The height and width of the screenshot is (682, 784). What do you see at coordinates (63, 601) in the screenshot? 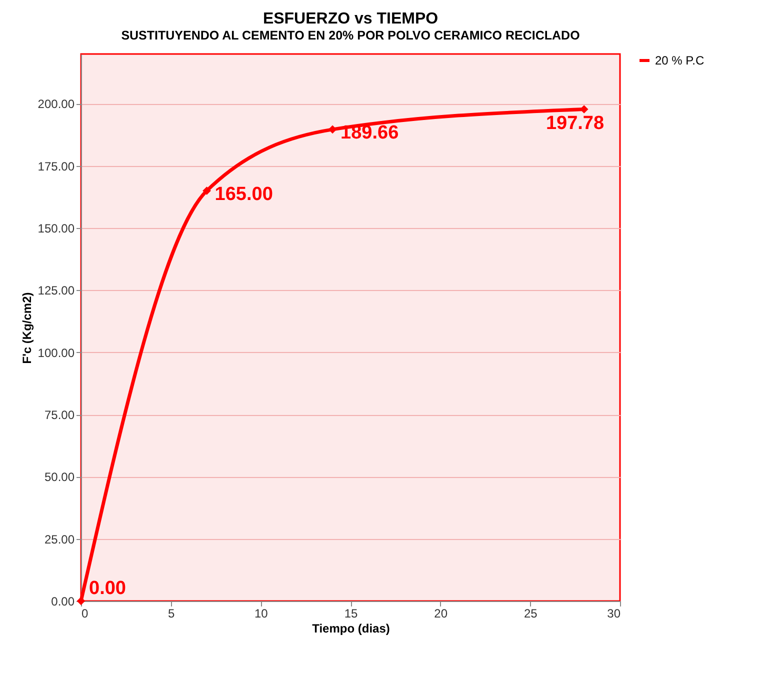
I see `y-tick-label: 0.00` at bounding box center [63, 601].